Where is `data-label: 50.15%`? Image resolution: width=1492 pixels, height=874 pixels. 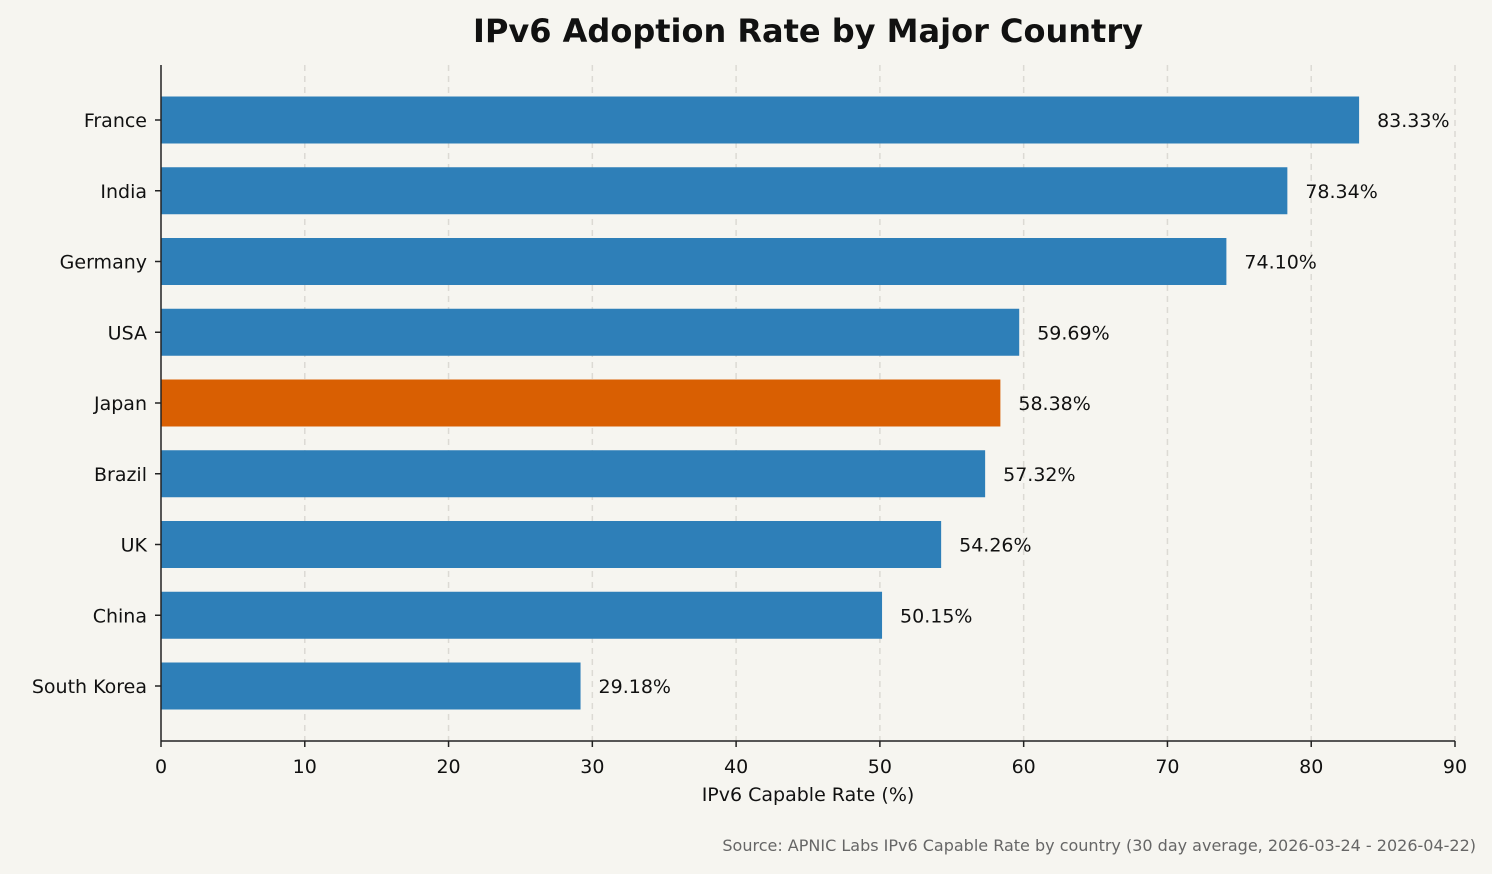 data-label: 50.15% is located at coordinates (936, 616).